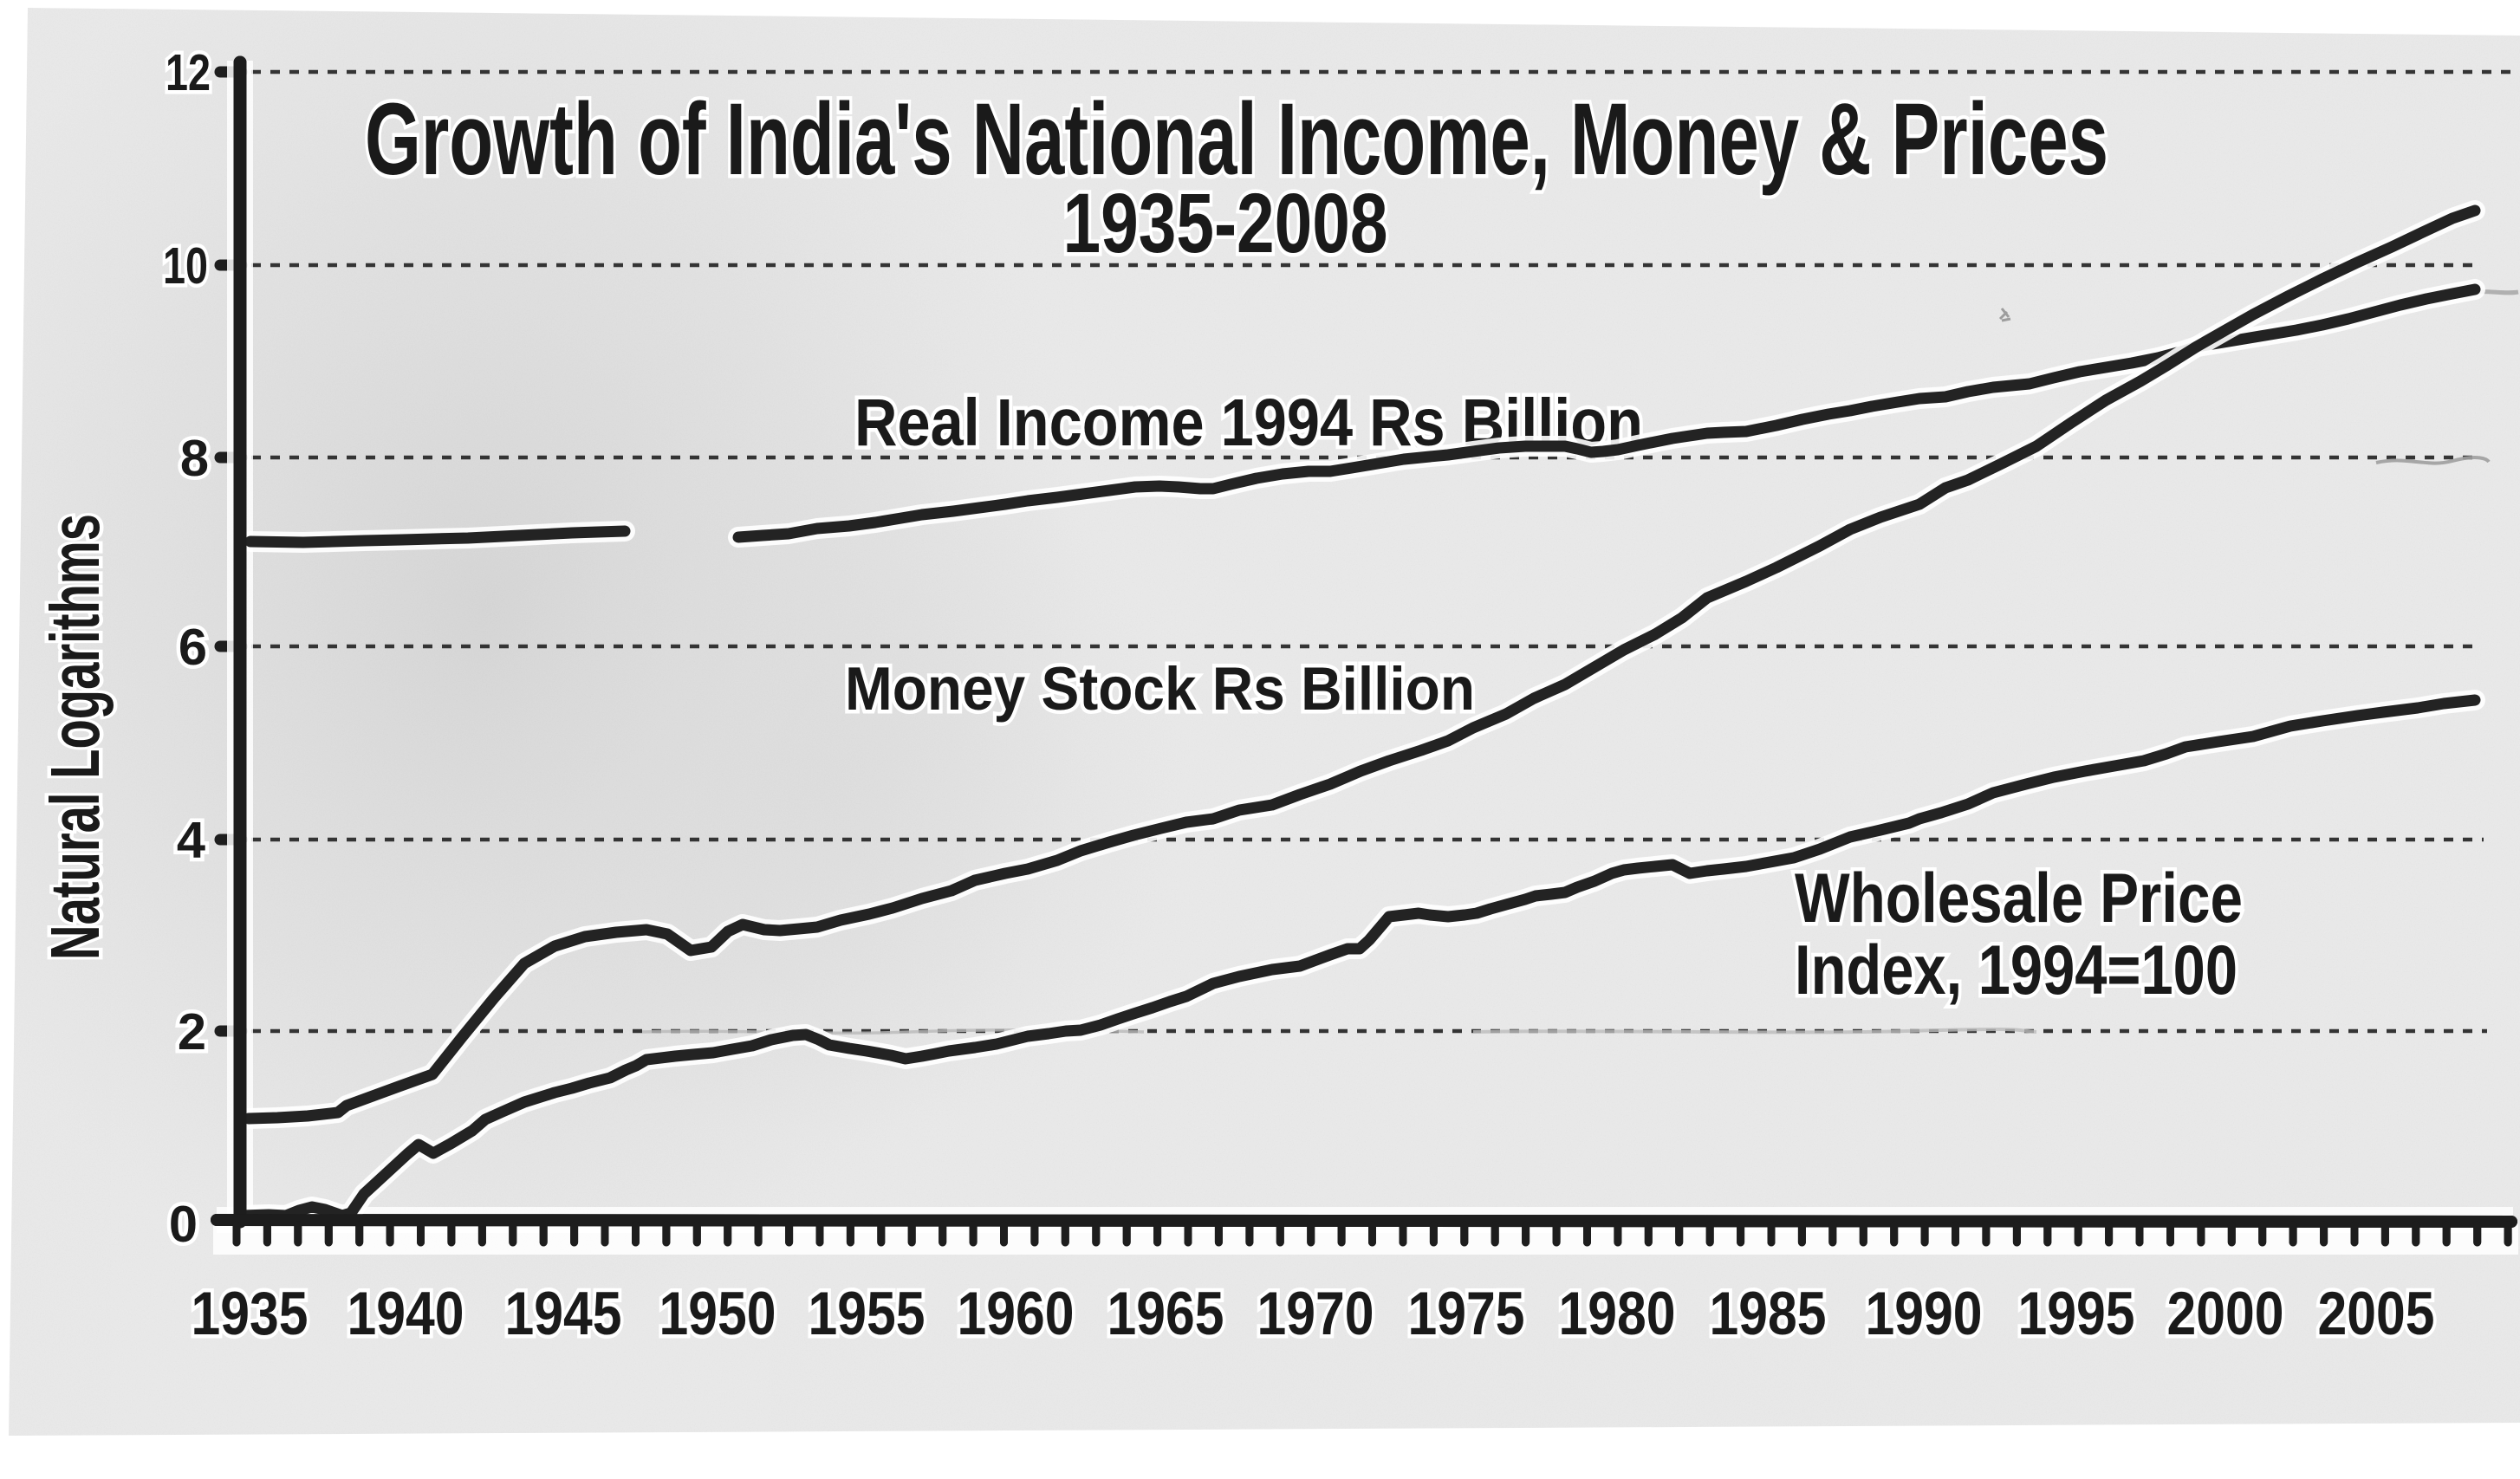  Describe the element at coordinates (2076, 1314) in the screenshot. I see `svg-text: 1995` at that location.